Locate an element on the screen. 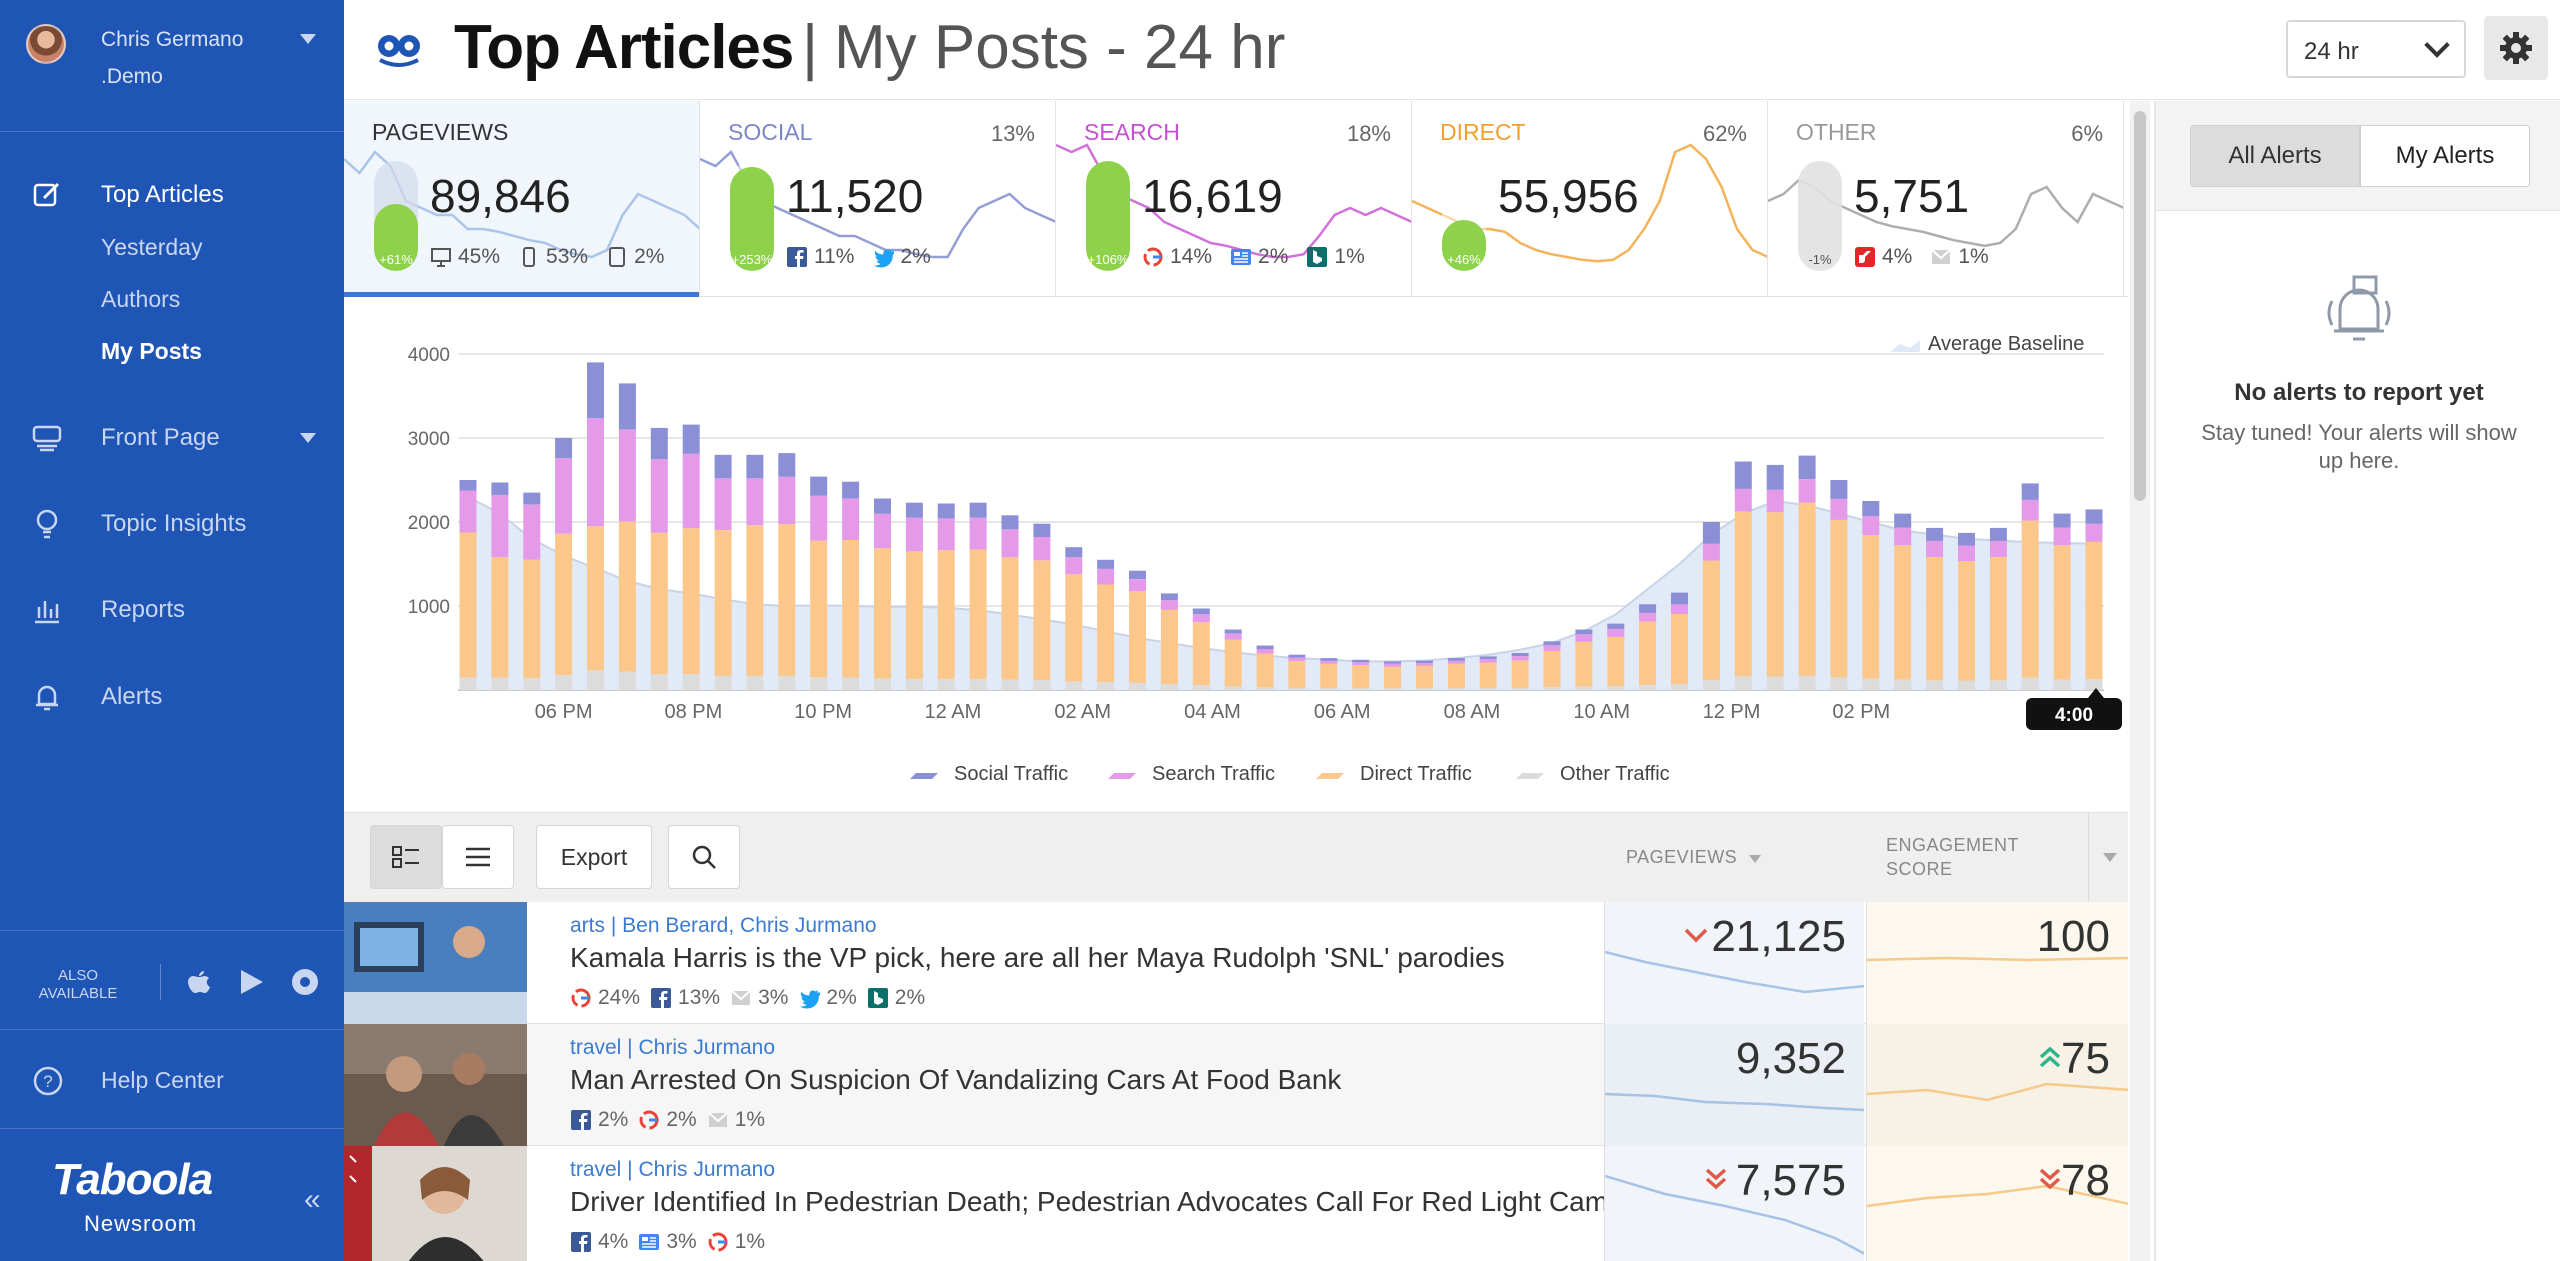 The width and height of the screenshot is (2560, 1261). collapse-sidebar-icon: « is located at coordinates (312, 1199).